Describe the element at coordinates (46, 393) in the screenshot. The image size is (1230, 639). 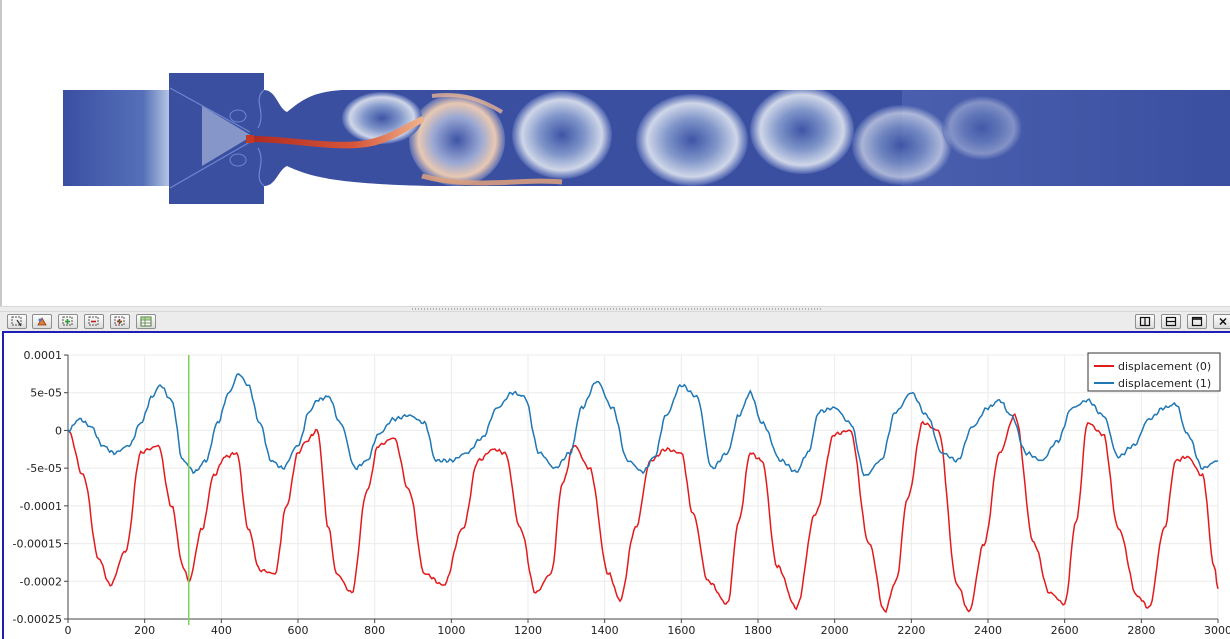
I see `y-tick-label: 5e-05` at that location.